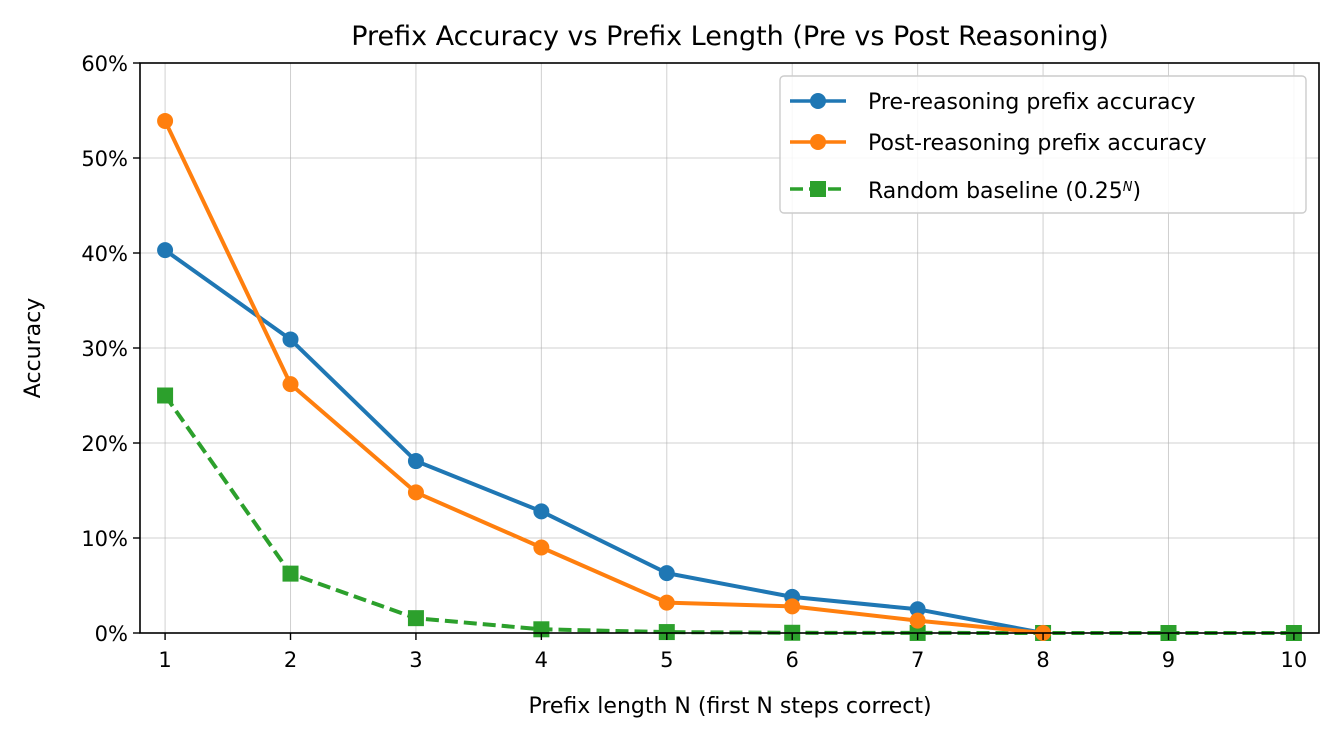 The width and height of the screenshot is (1340, 740). I want to click on x-axis-label: Prefix length N (first N steps correct), so click(729, 706).